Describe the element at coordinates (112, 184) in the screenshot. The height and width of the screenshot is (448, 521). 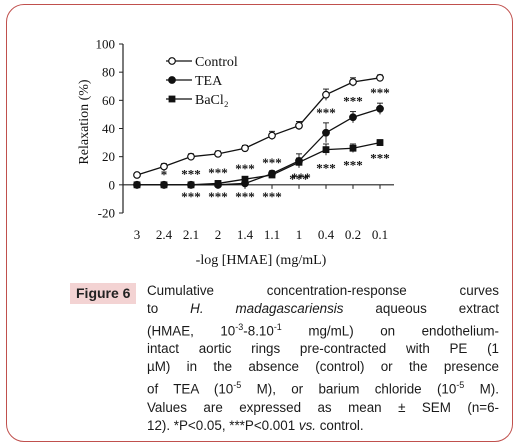
I see `y-tick-label: 0` at that location.